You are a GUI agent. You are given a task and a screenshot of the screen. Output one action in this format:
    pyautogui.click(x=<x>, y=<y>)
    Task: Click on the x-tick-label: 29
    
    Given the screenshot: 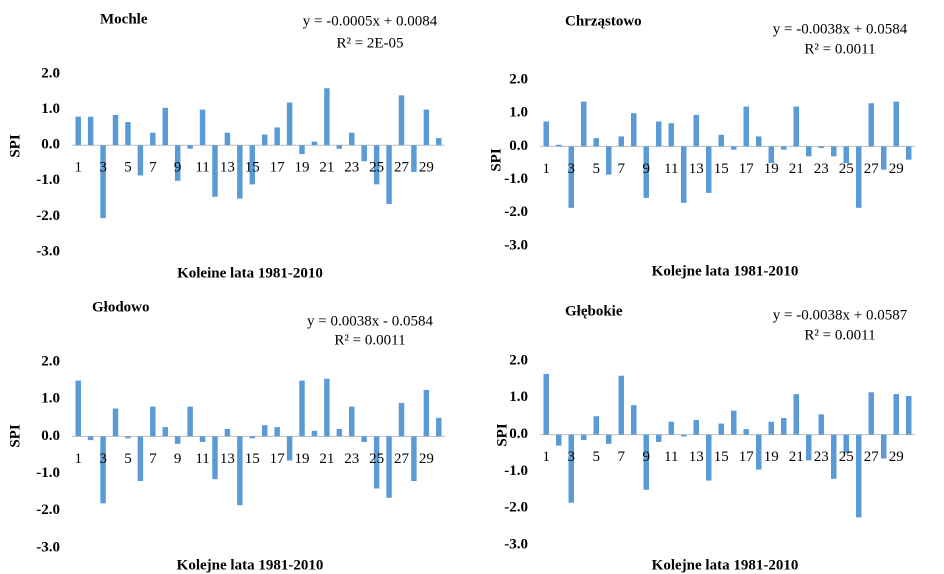 What is the action you would take?
    pyautogui.click(x=426, y=168)
    